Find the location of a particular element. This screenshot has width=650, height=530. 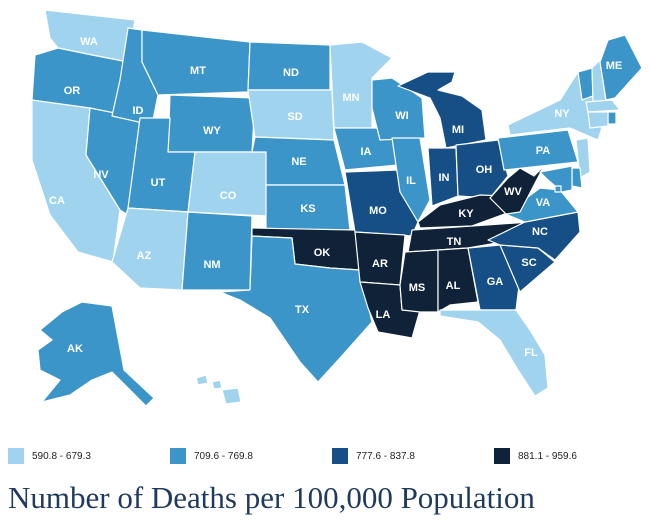

label-nm: NM is located at coordinates (211, 265).